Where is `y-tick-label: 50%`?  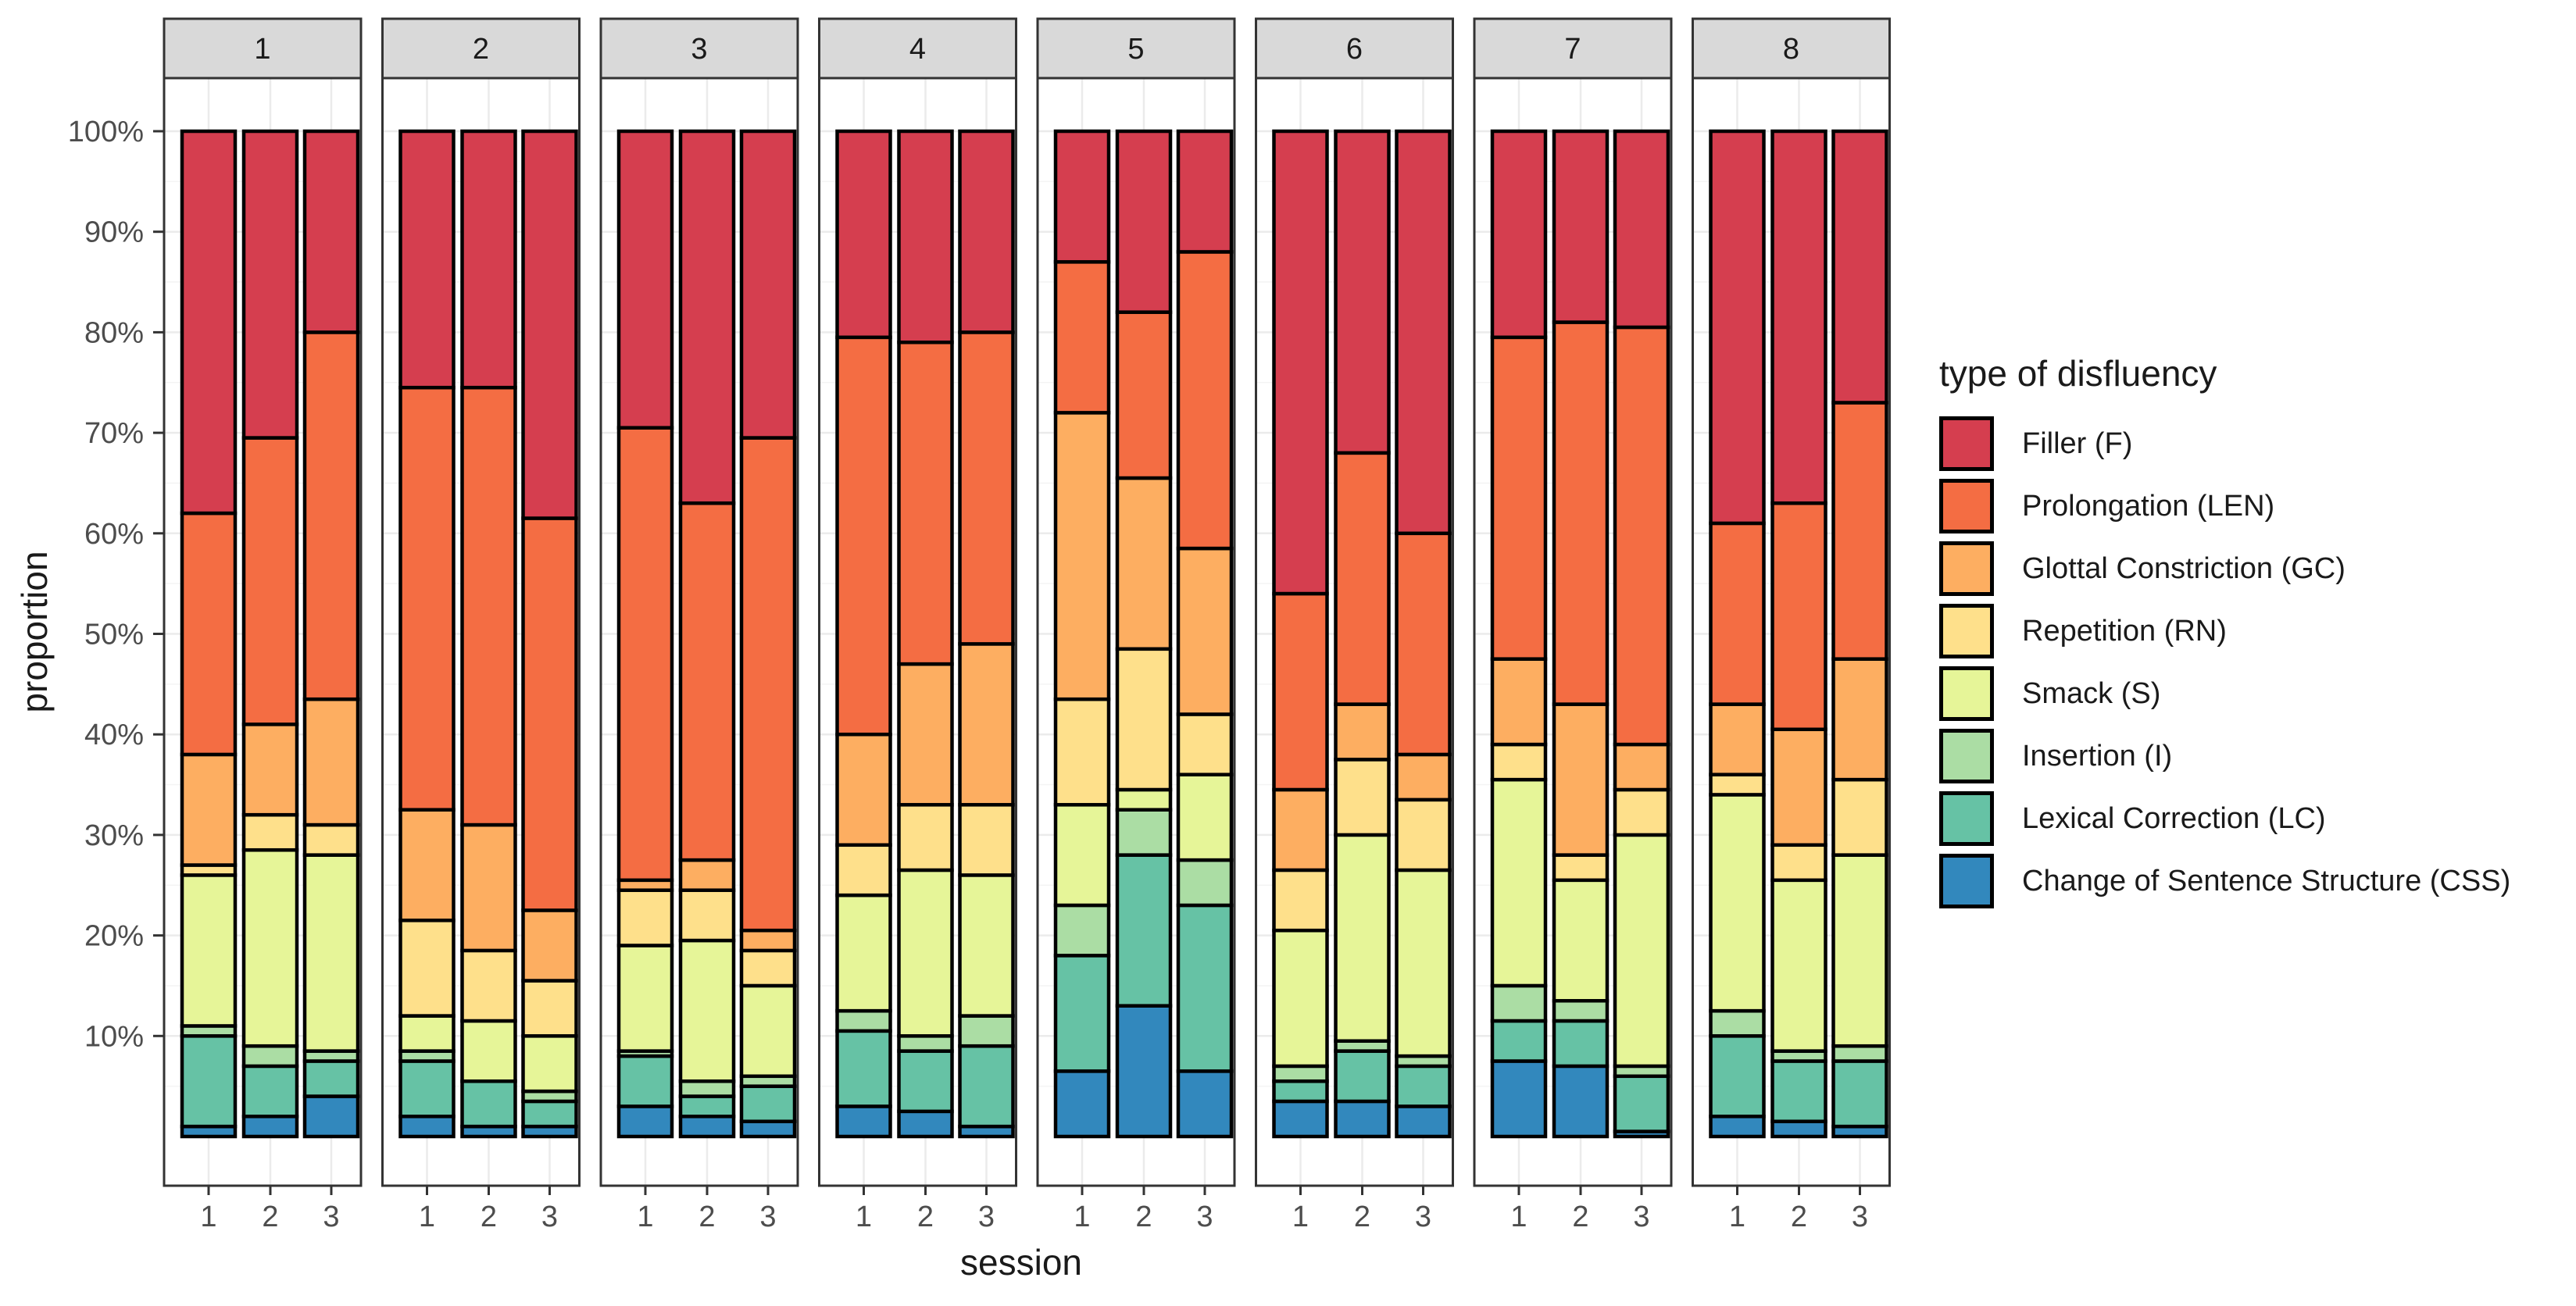 y-tick-label: 50% is located at coordinates (114, 635).